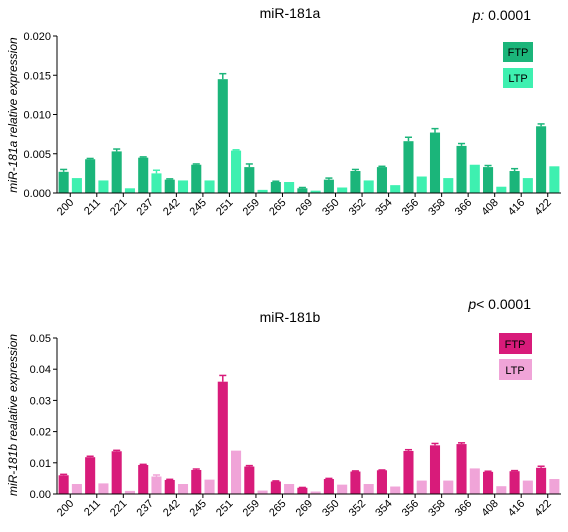  Describe the element at coordinates (503, 304) in the screenshot. I see `p-value: < 0.0001` at that location.